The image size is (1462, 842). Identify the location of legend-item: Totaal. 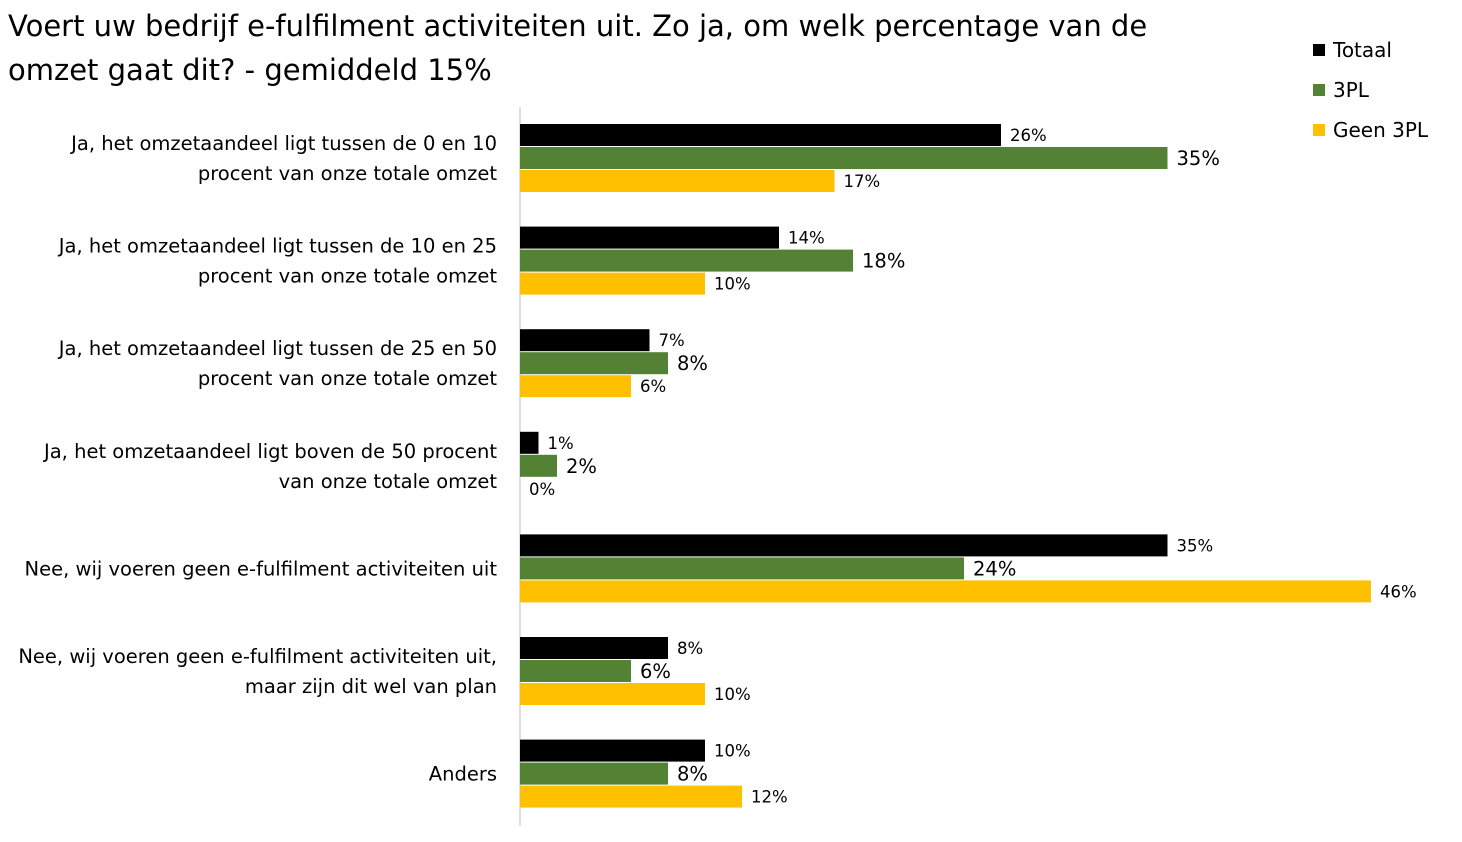
(1370, 50).